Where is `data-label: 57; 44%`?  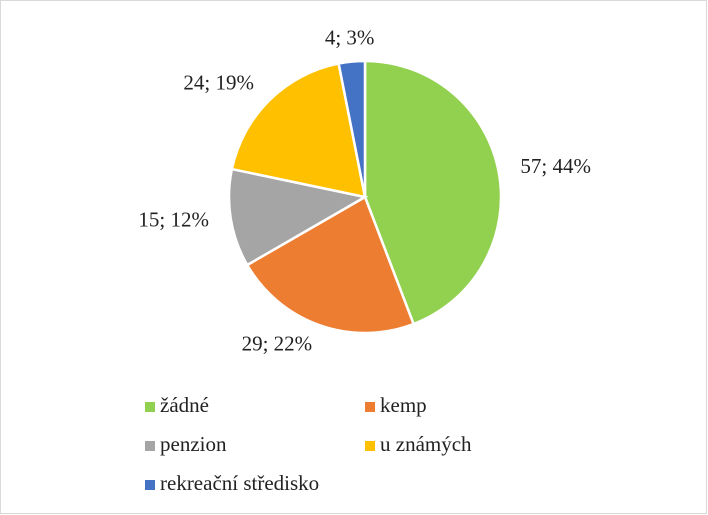
data-label: 57; 44% is located at coordinates (555, 166).